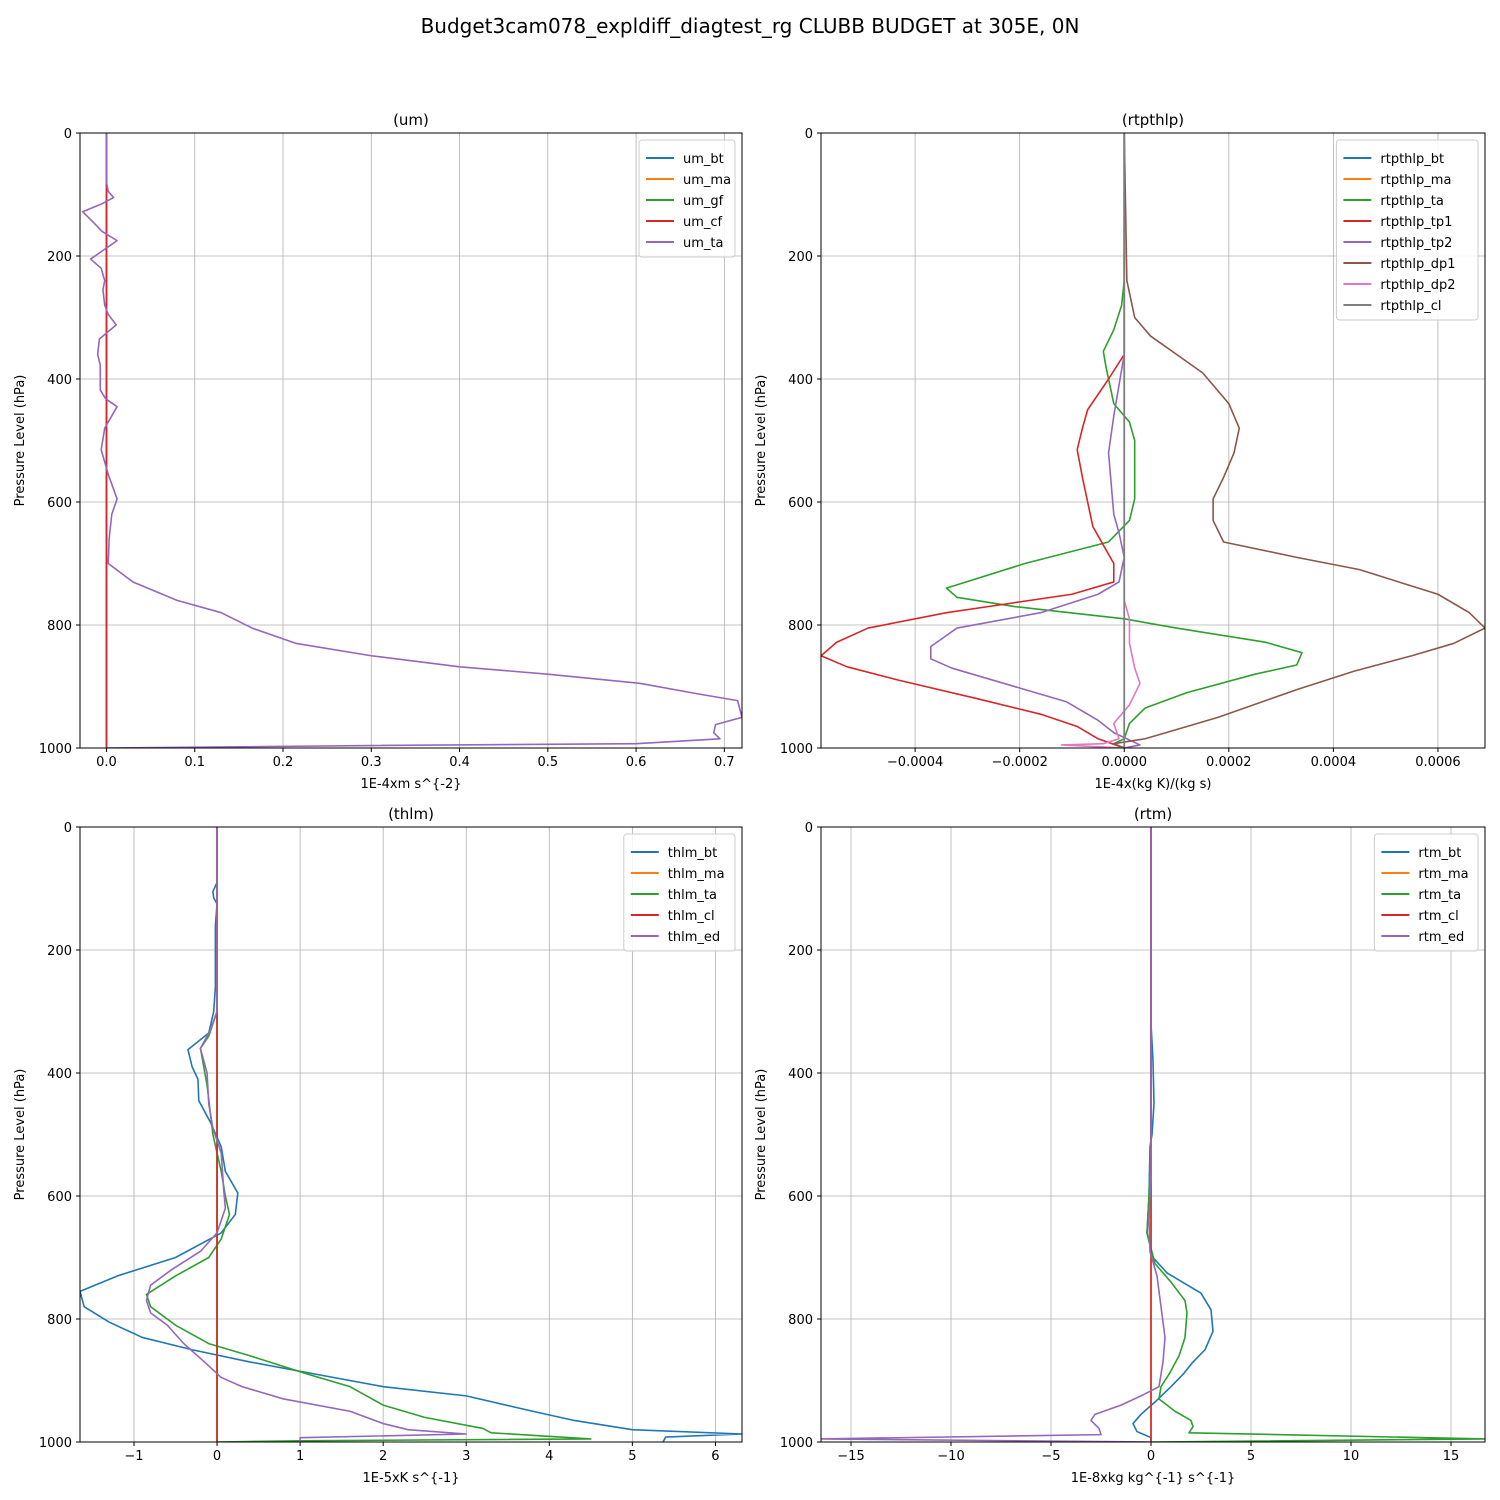  I want to click on legend-label-um-ta: um_ta, so click(703, 243).